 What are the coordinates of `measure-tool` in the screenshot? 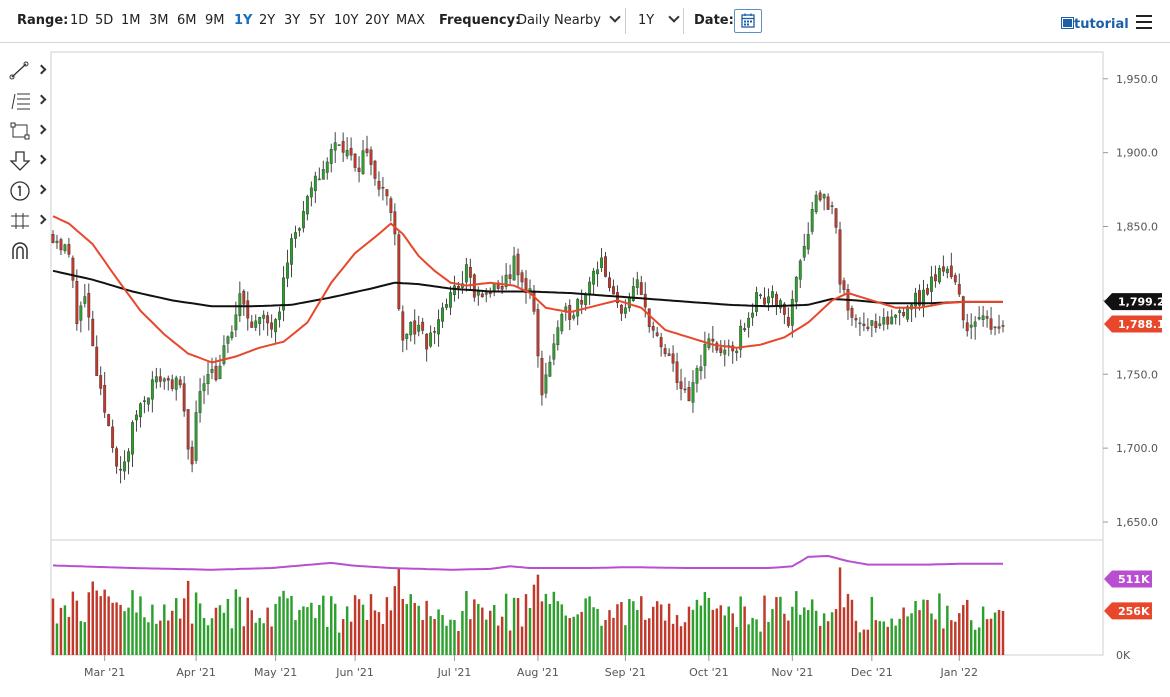 It's located at (28, 221).